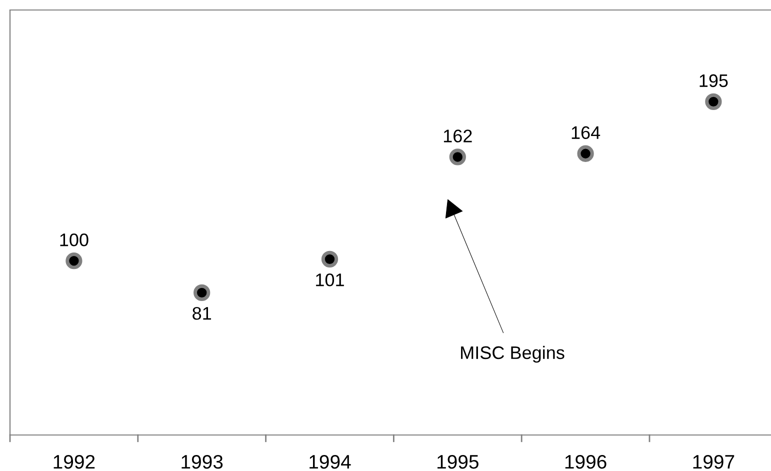  What do you see at coordinates (202, 313) in the screenshot?
I see `data-label: 81` at bounding box center [202, 313].